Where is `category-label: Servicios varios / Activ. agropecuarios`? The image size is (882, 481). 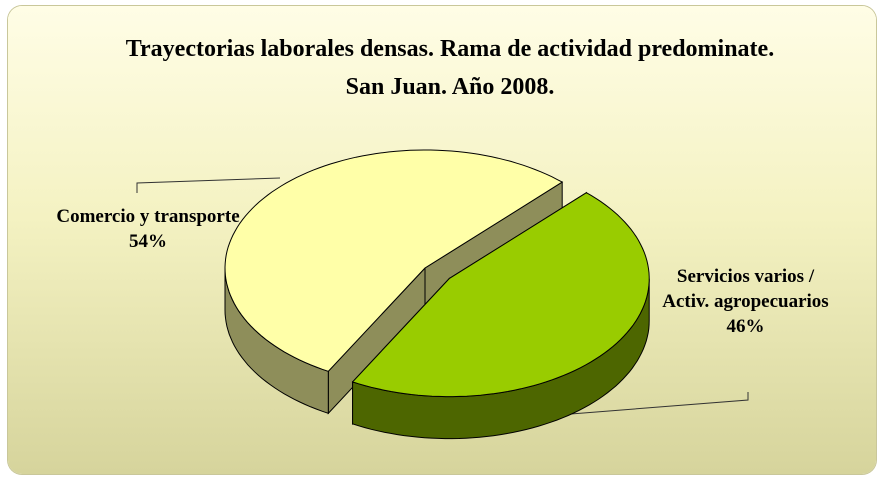
category-label: Servicios varios / Activ. agropecuarios is located at coordinates (745, 289).